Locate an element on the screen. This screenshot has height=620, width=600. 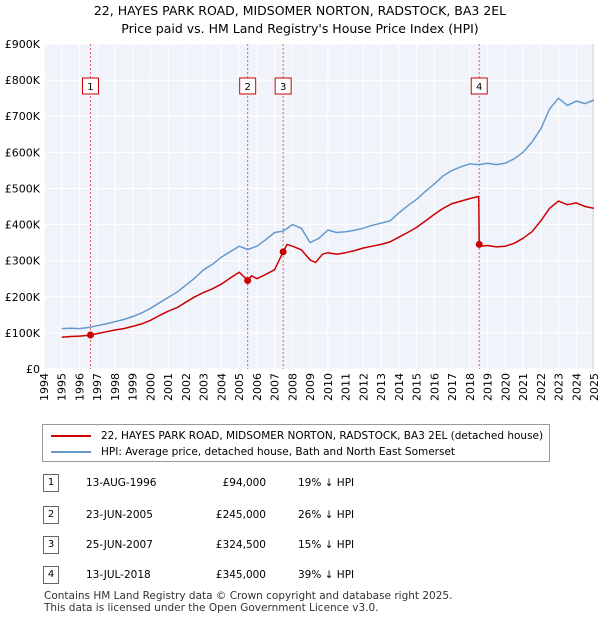
x-tick-label: 2005 is located at coordinates (239, 387).